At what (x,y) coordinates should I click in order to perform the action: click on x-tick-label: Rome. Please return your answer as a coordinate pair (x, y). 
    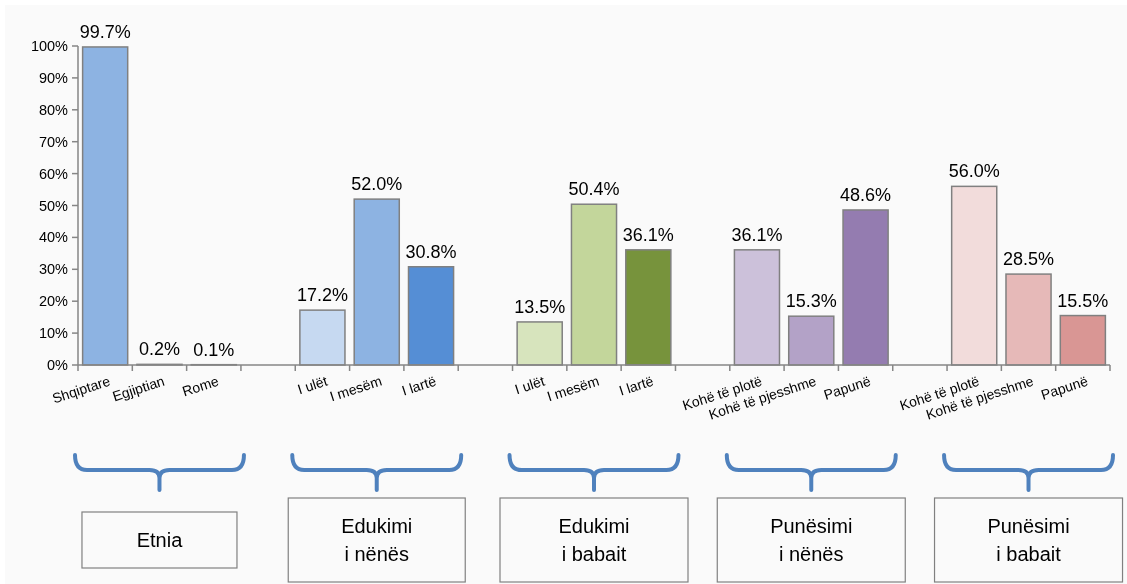
    Looking at the image, I should click on (200, 386).